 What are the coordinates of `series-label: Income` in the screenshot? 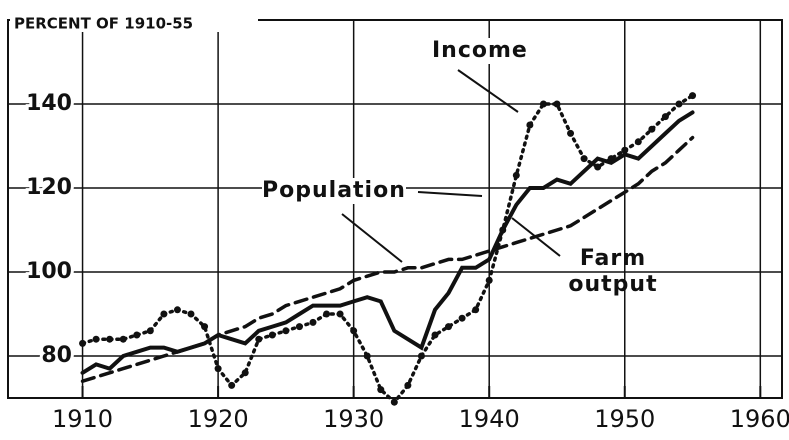 It's located at (480, 51).